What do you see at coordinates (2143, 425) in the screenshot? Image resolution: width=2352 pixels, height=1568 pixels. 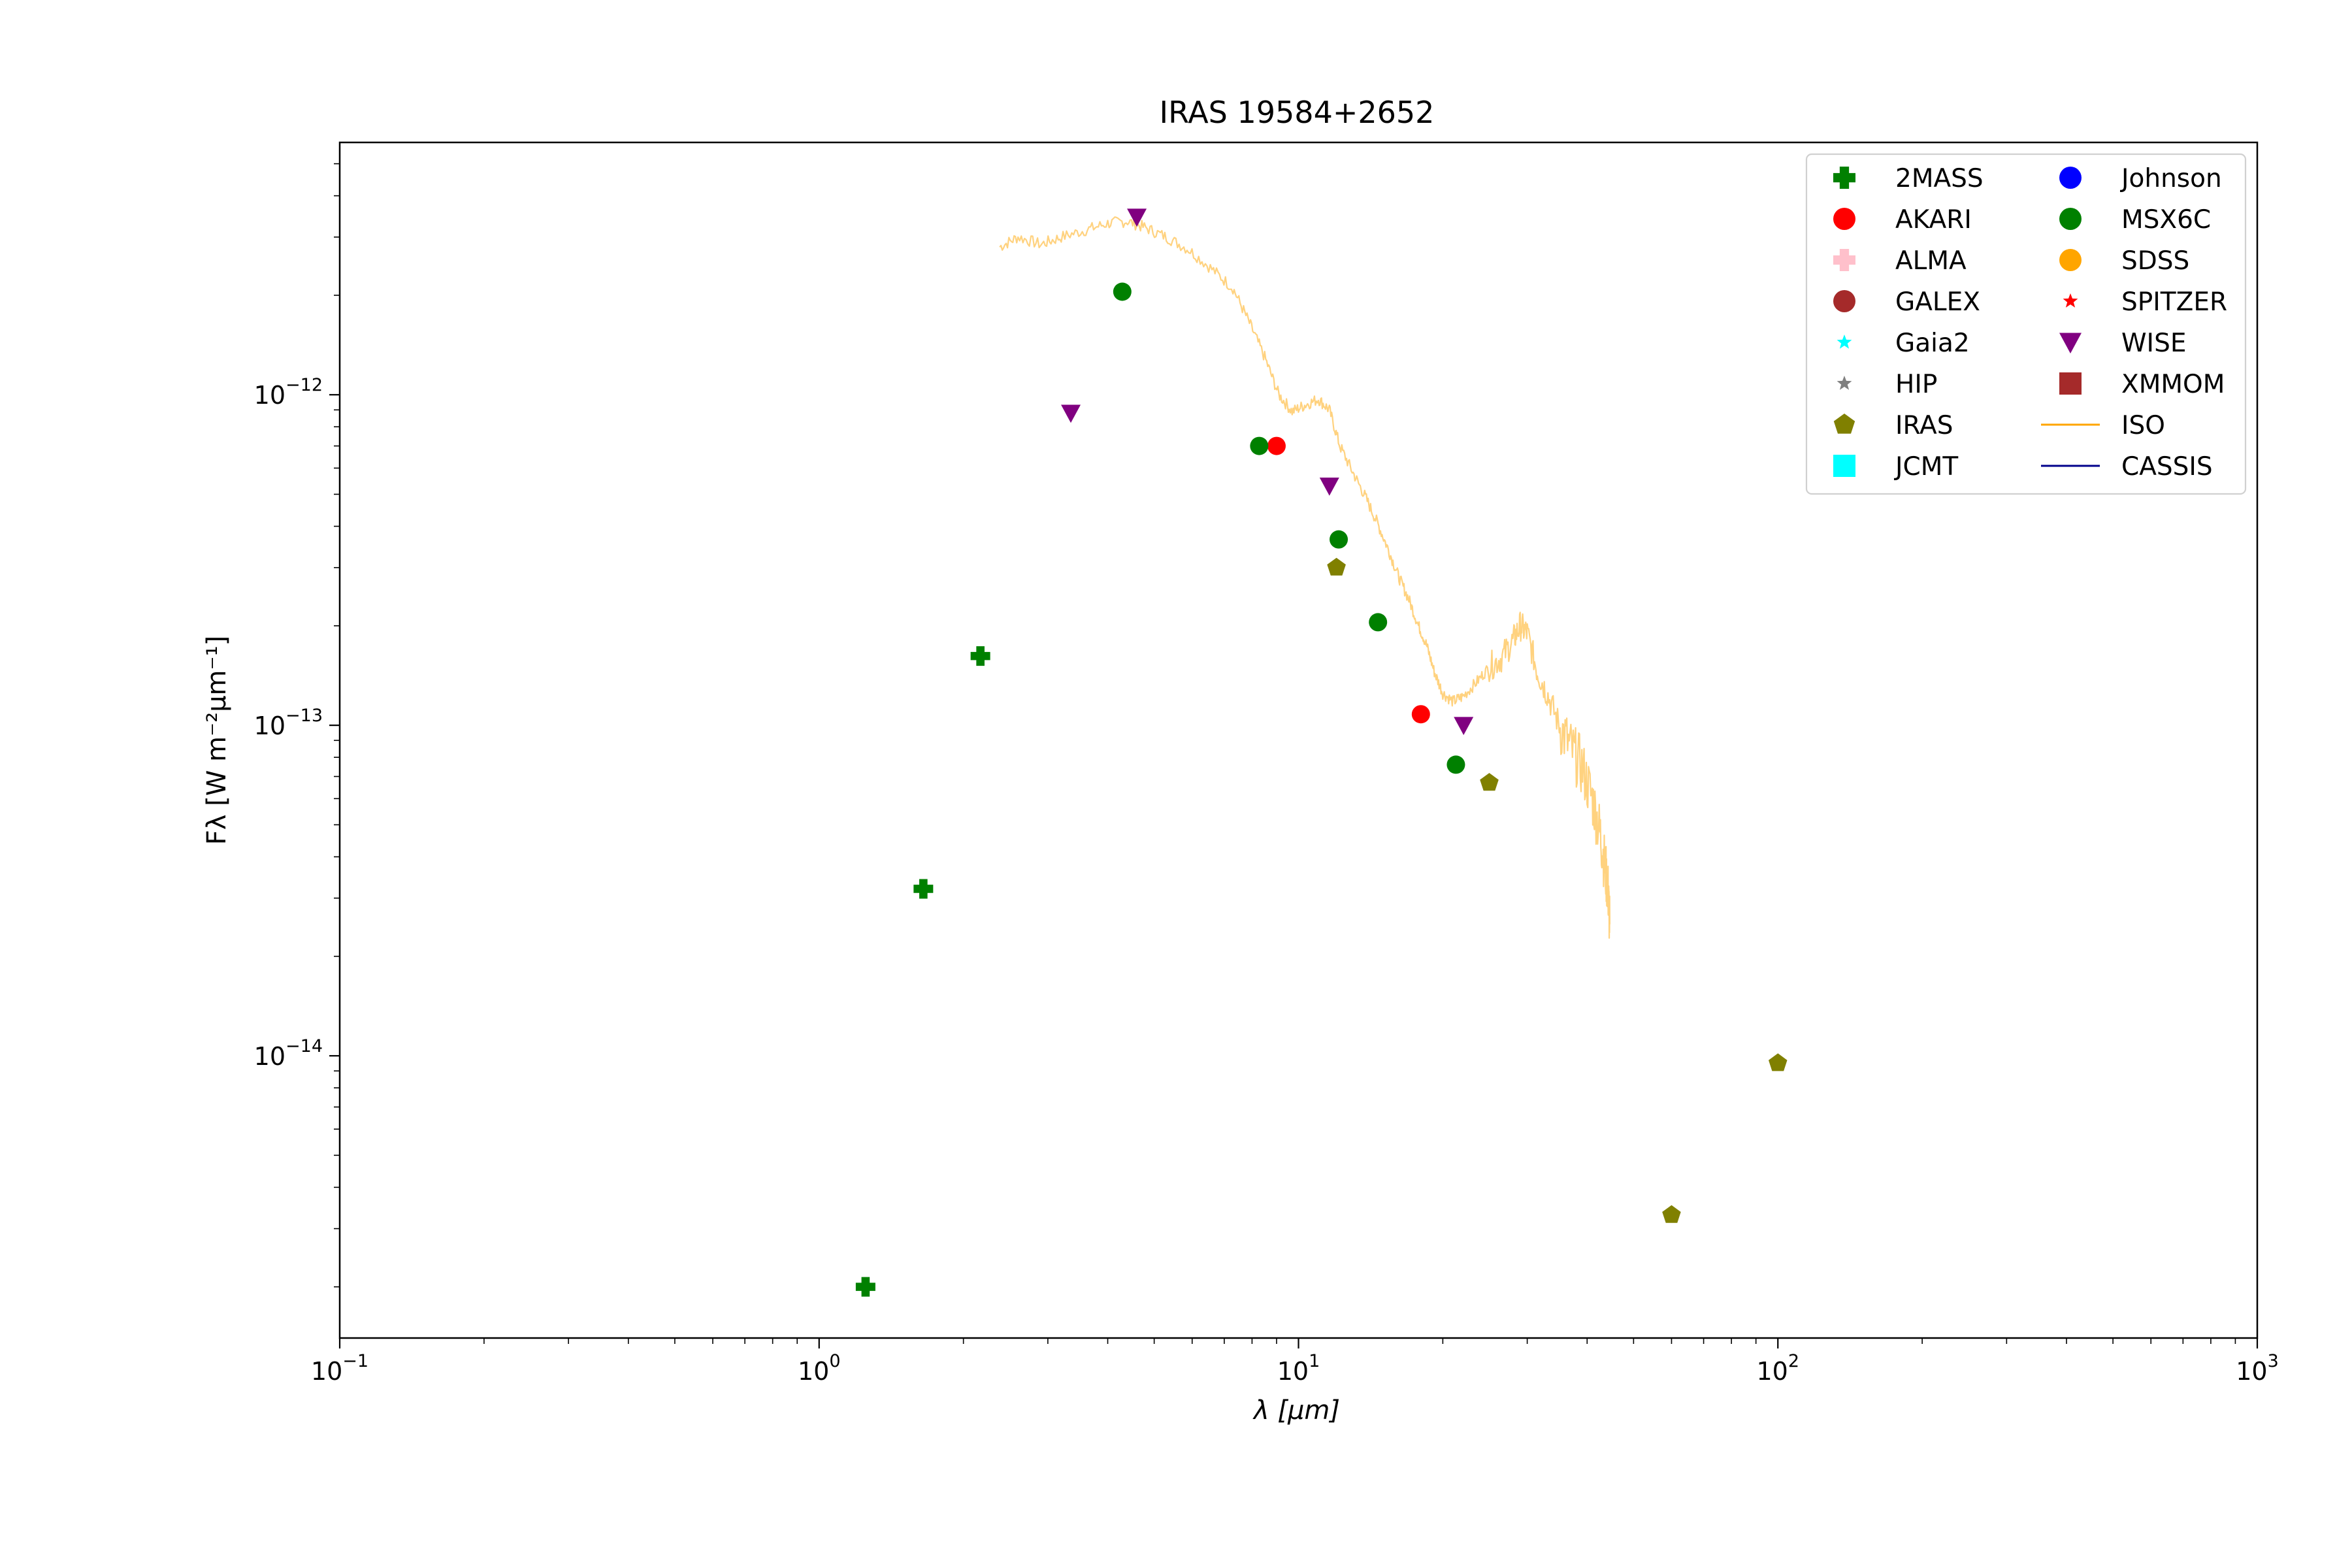 I see `legend-label: ISO` at bounding box center [2143, 425].